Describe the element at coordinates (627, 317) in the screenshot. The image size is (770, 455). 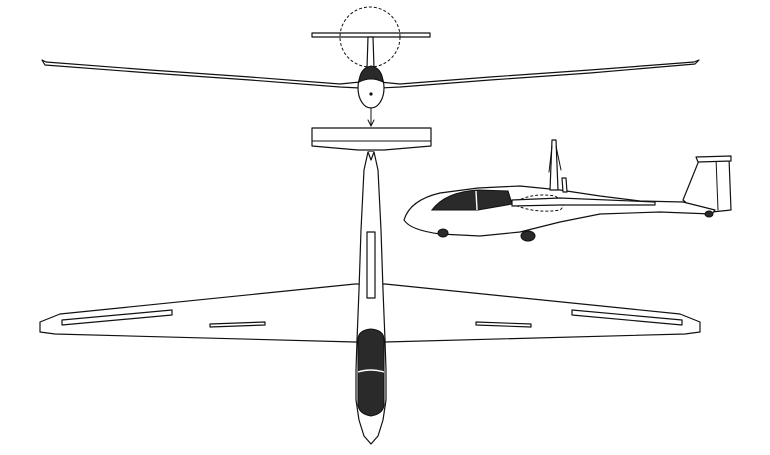
I see `top-right-aileron` at that location.